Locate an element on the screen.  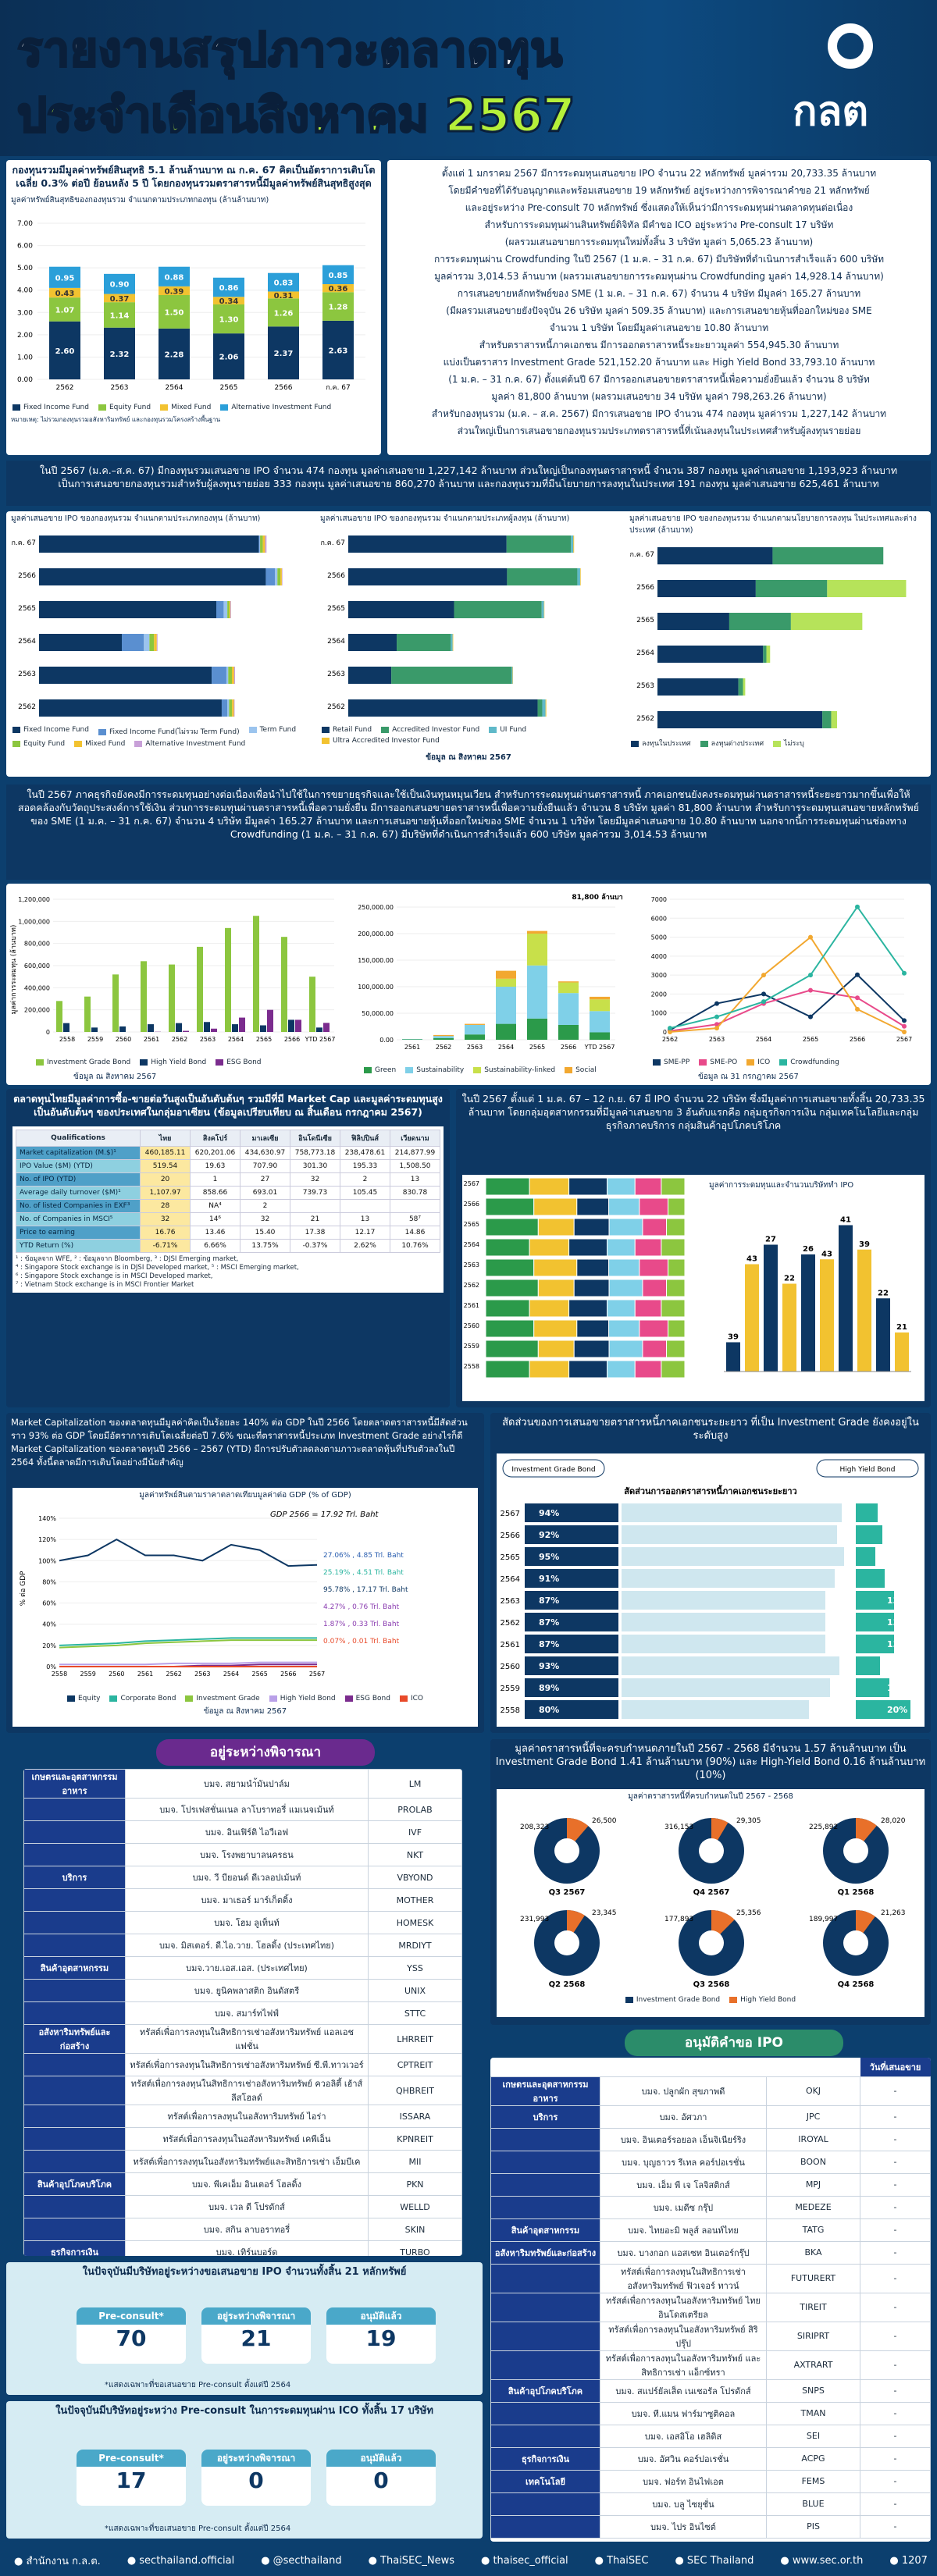
pie-value-hy: 28,020 is located at coordinates (893, 1821).